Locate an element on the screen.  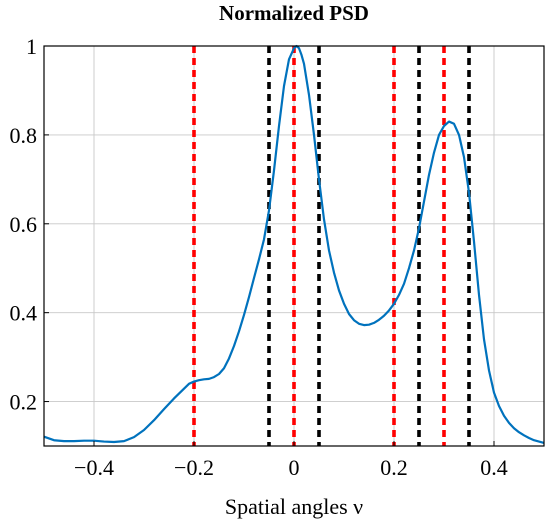
y-tick-label: 0.2 is located at coordinates (24, 402).